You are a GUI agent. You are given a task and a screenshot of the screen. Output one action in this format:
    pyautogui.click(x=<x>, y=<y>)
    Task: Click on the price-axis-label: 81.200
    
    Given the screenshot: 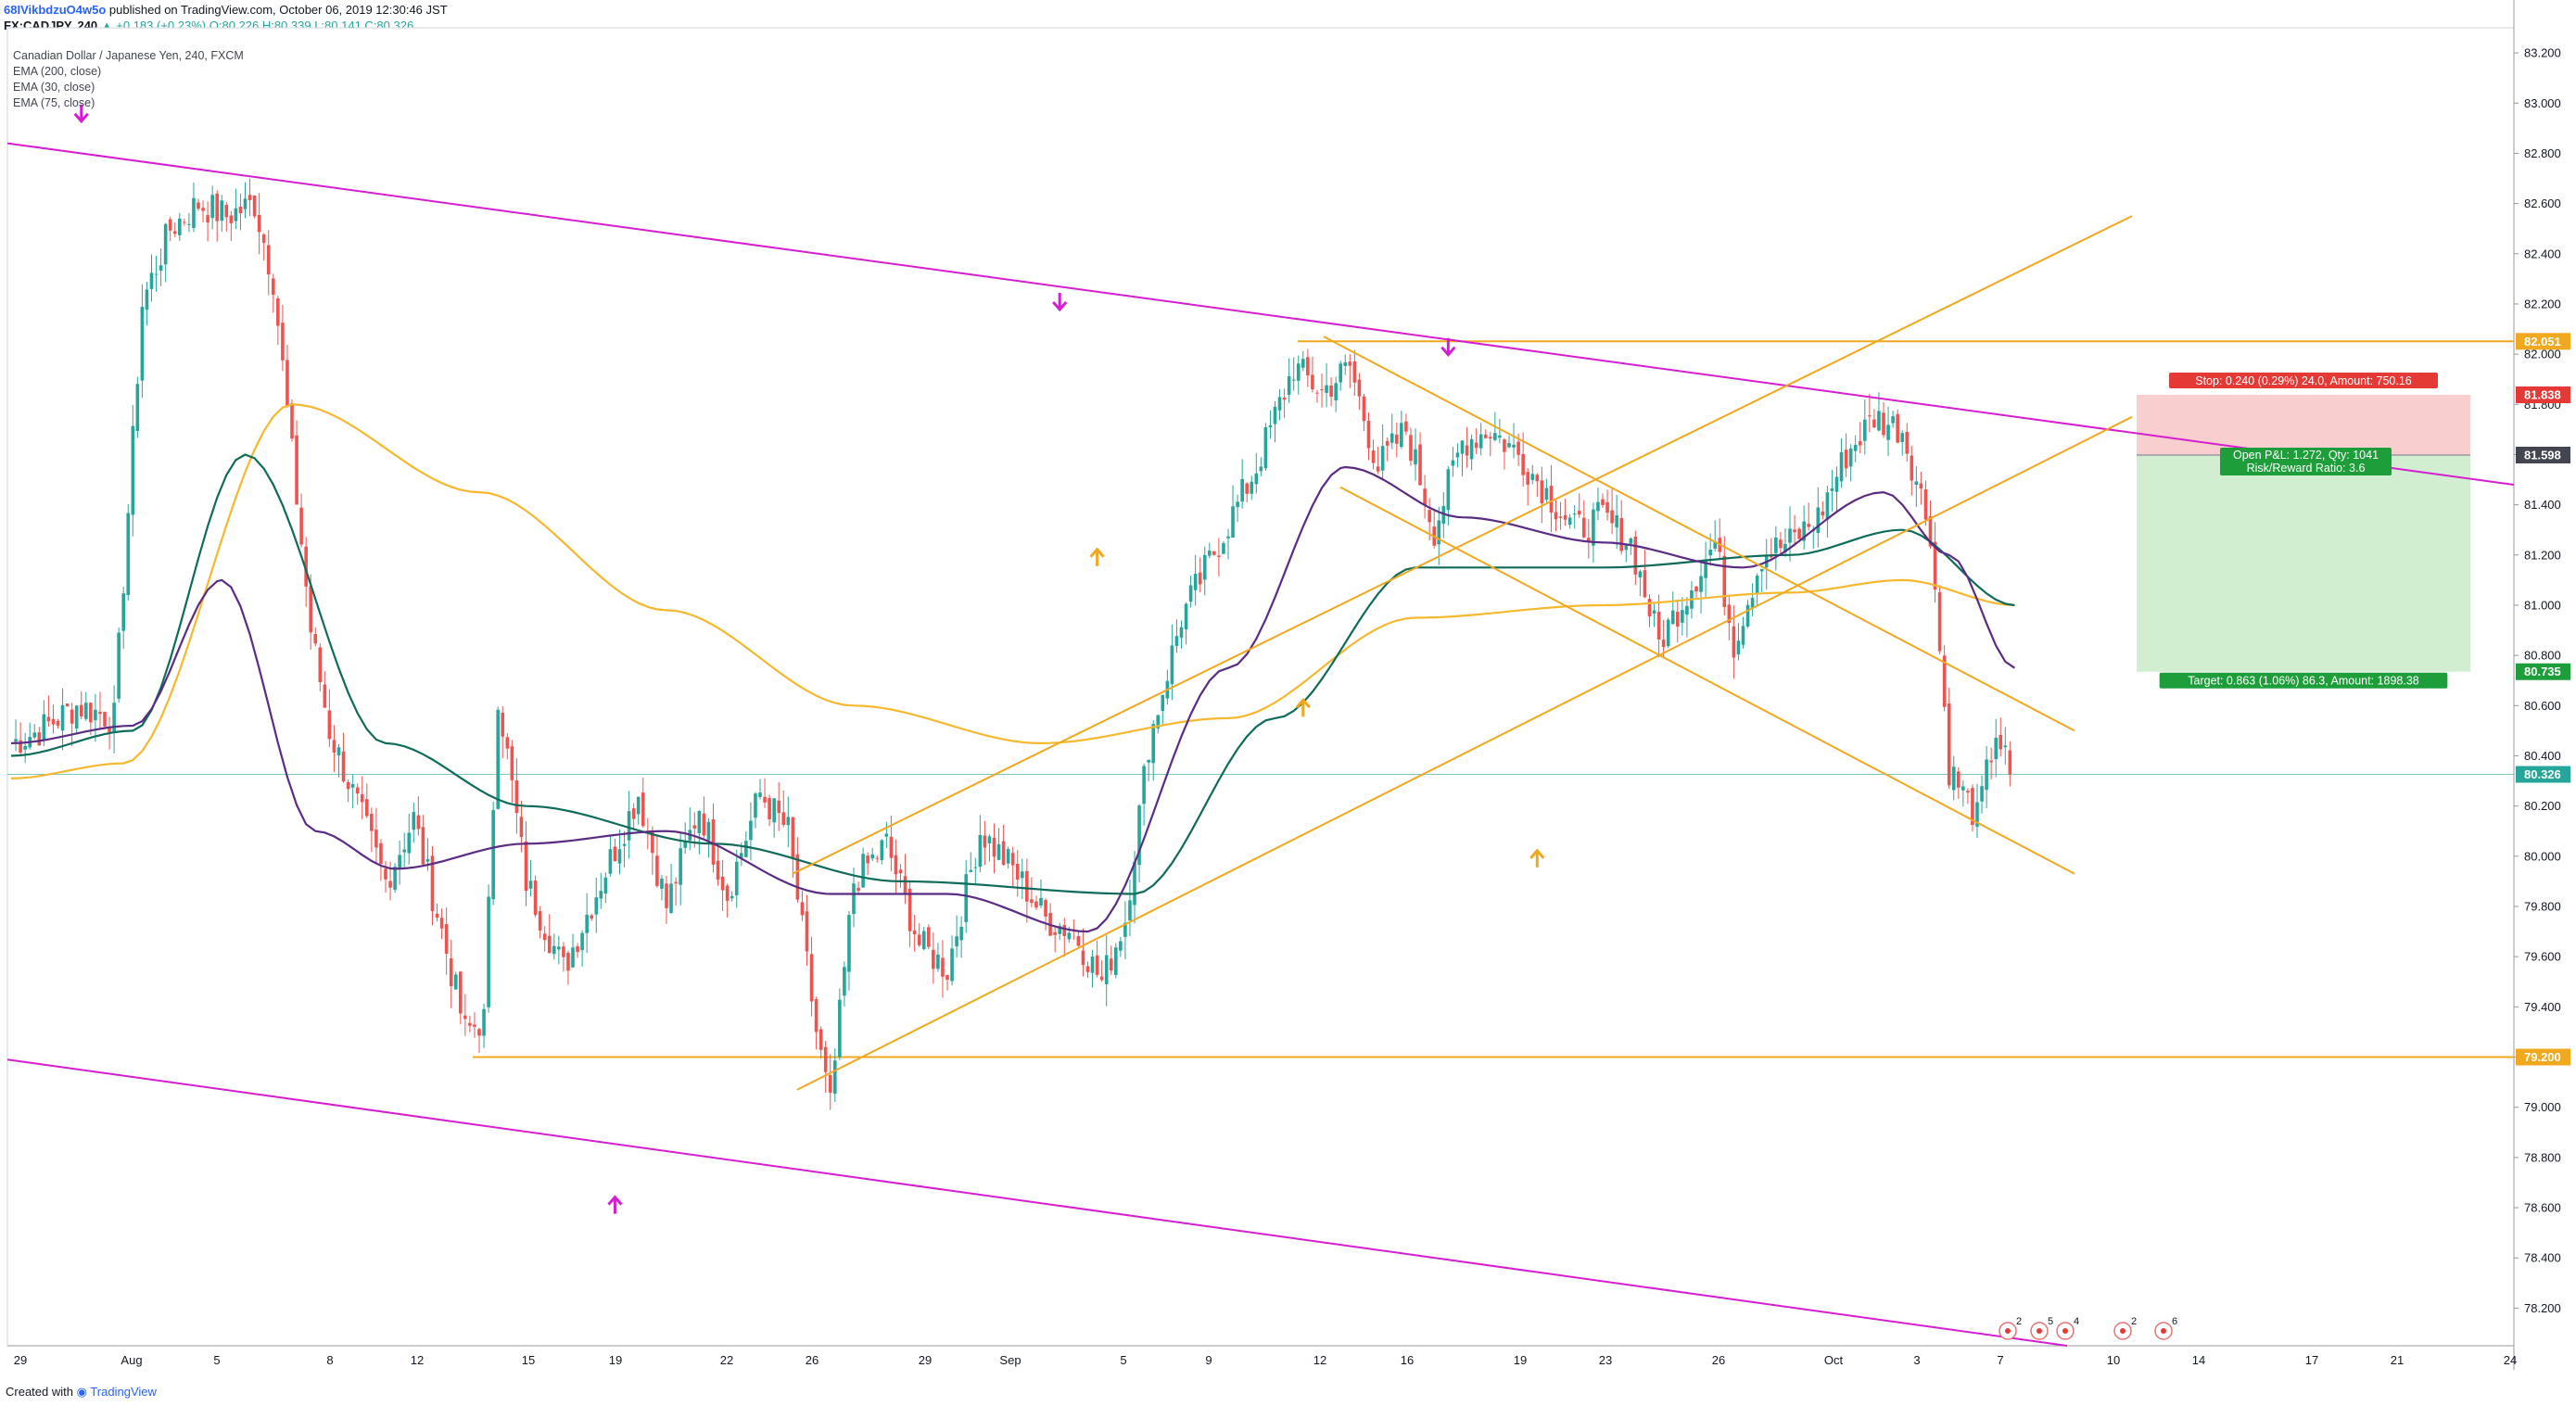 What is the action you would take?
    pyautogui.click(x=2542, y=555)
    